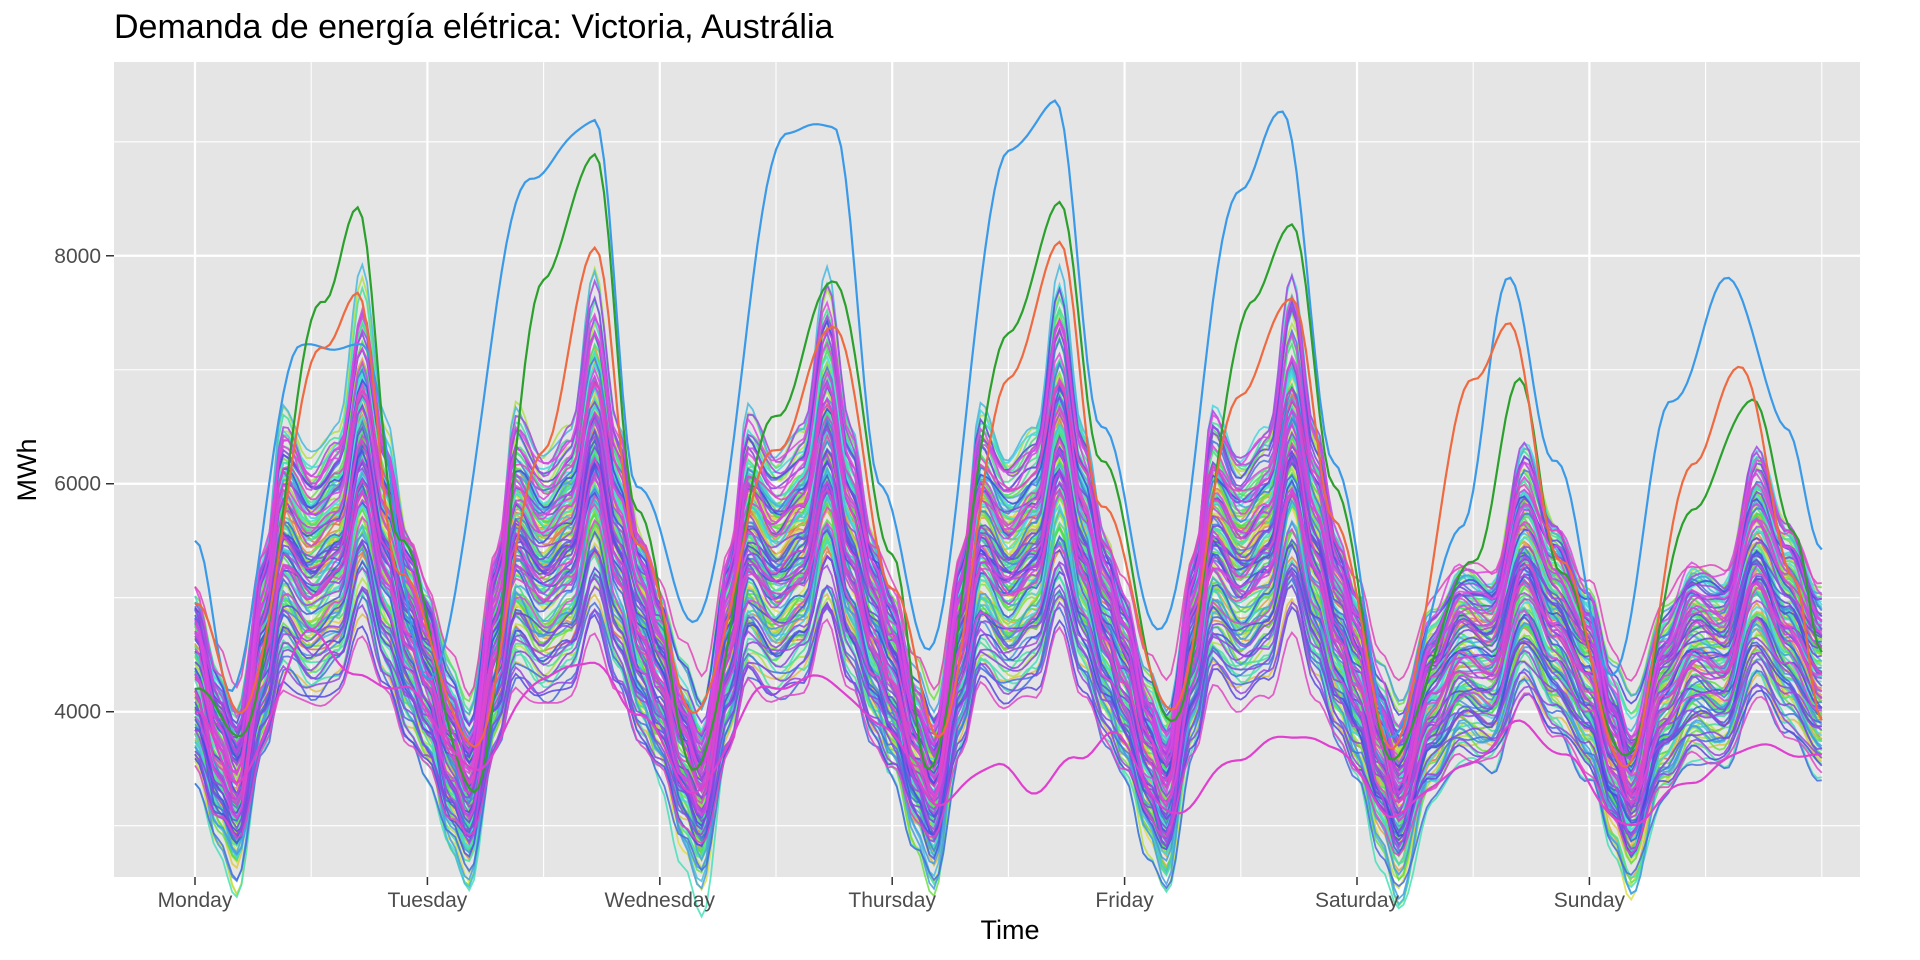 This screenshot has width=1920, height=960. I want to click on x-tick-label: Tuesday, so click(428, 900).